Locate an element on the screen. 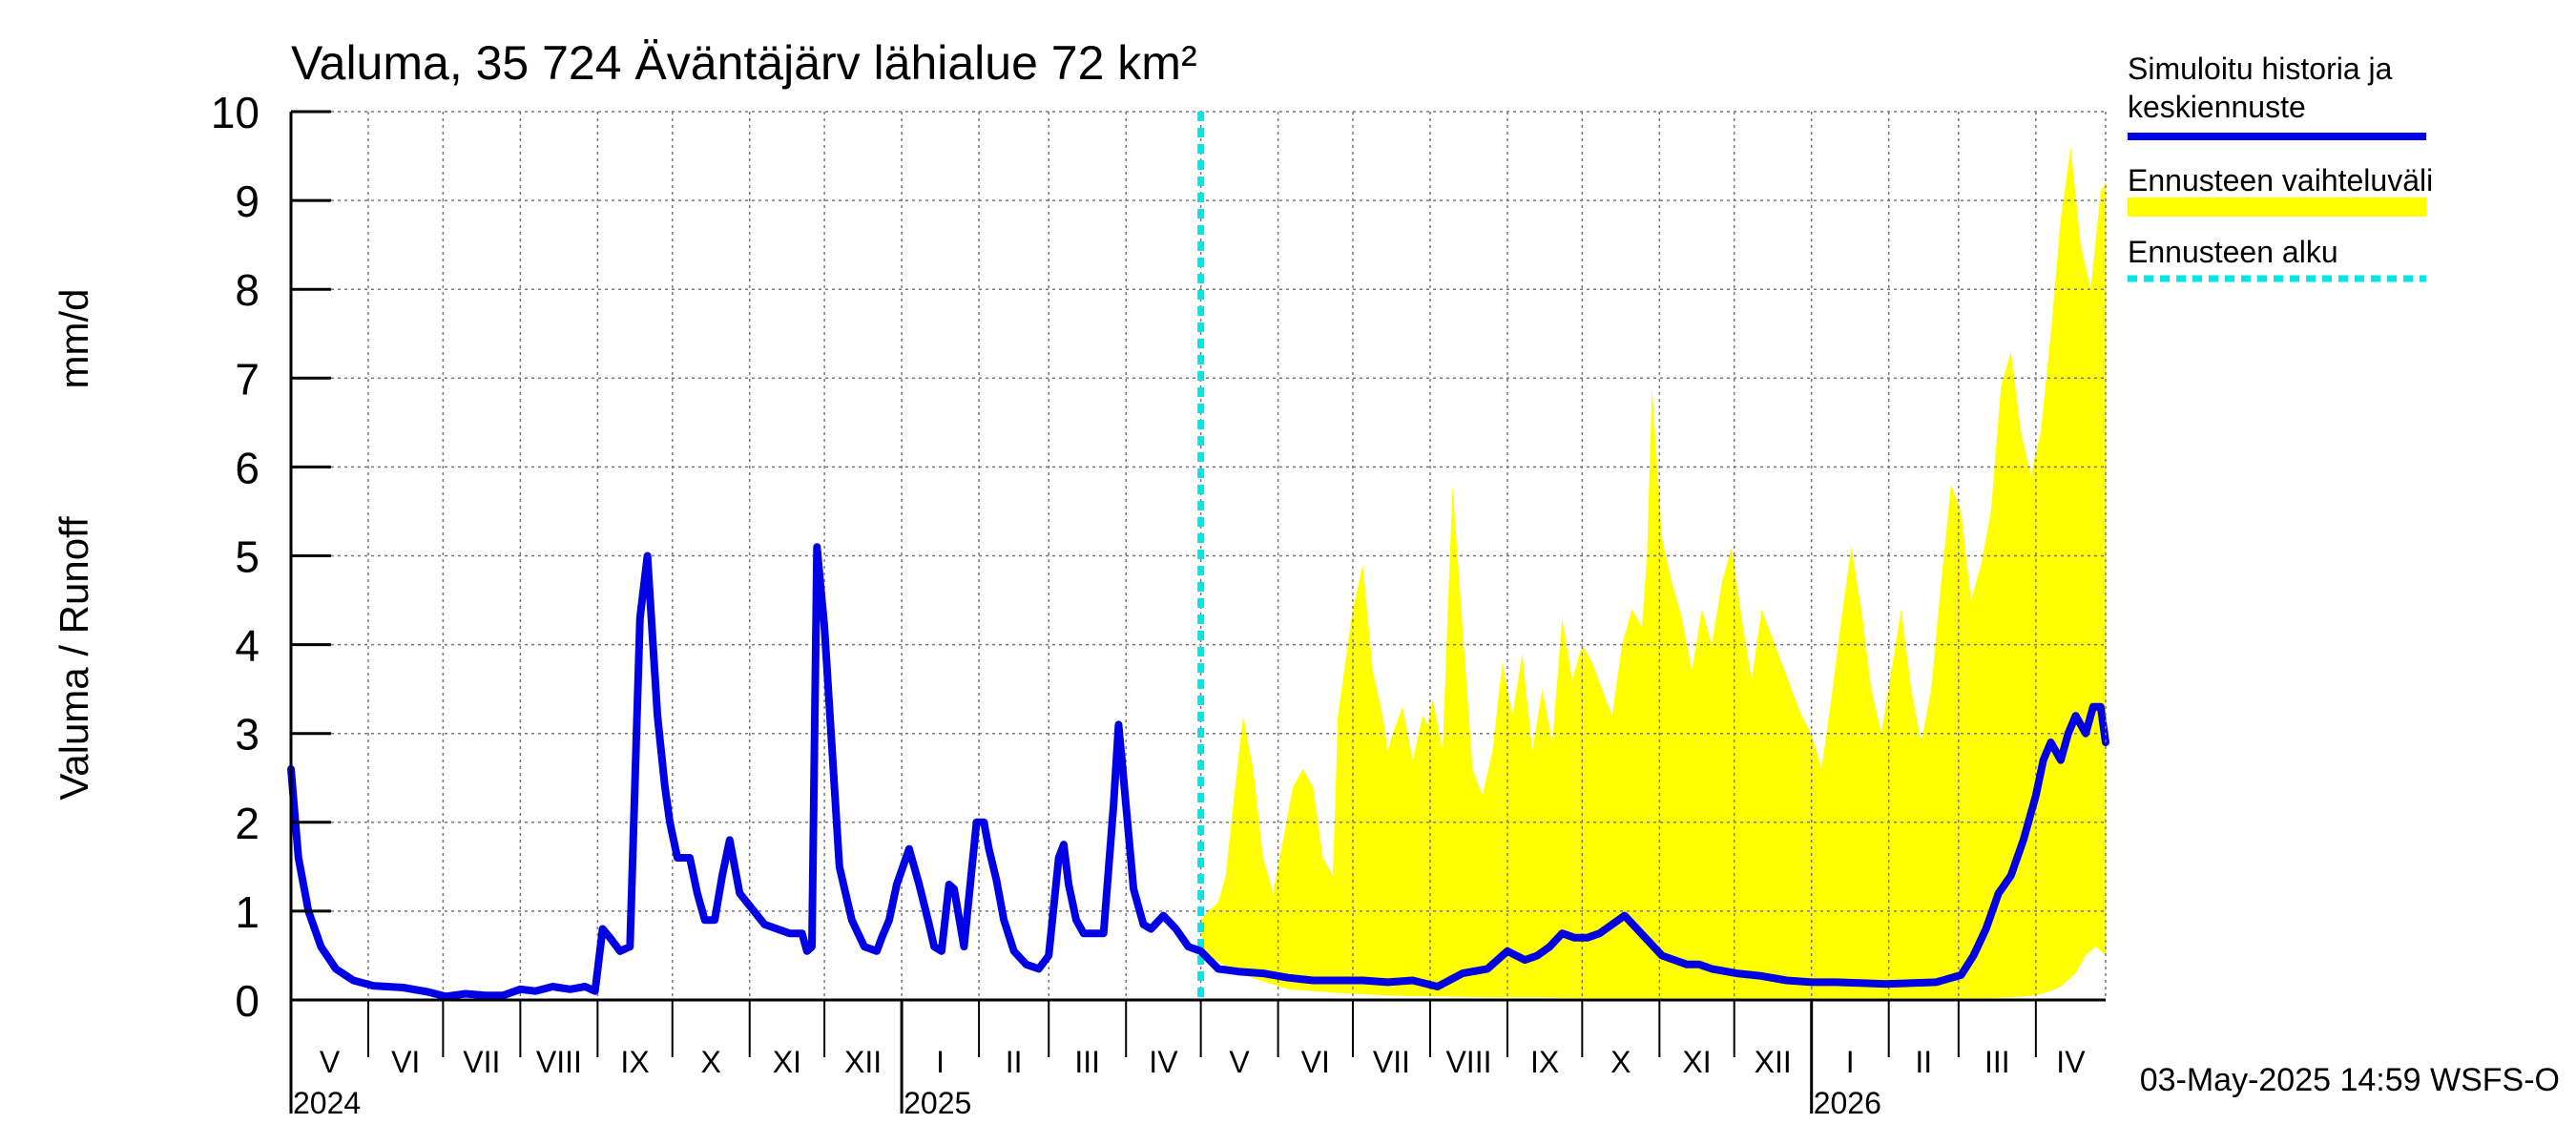 Image resolution: width=2576 pixels, height=1145 pixels. x-year-label: 2024 is located at coordinates (327, 1103).